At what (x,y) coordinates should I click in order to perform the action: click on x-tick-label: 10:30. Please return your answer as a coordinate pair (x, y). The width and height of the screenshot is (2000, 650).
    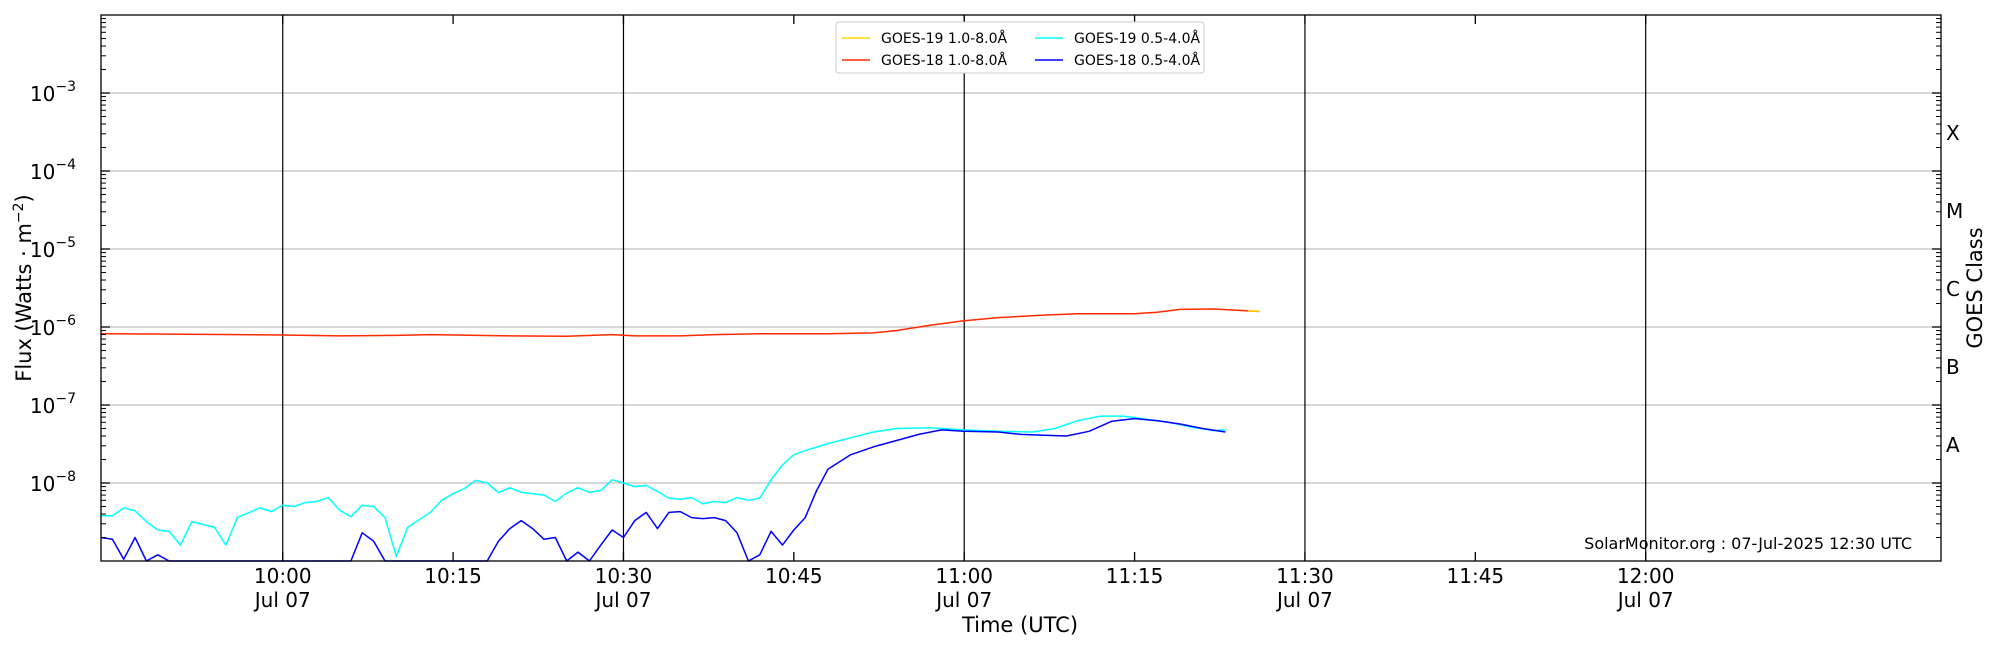
    Looking at the image, I should click on (624, 576).